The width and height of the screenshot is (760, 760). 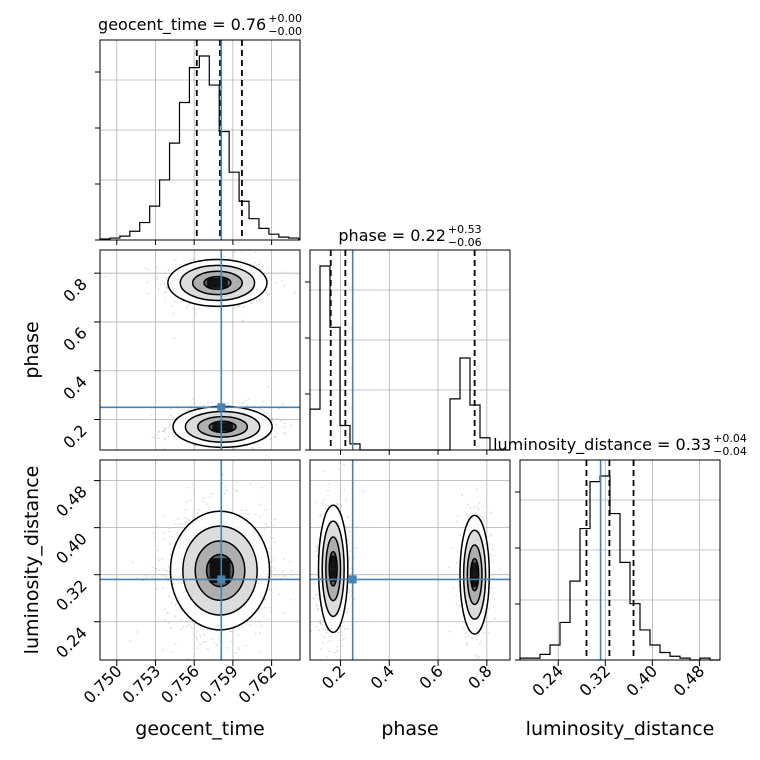 What do you see at coordinates (430, 676) in the screenshot?
I see `x-tick-label: 0.6` at bounding box center [430, 676].